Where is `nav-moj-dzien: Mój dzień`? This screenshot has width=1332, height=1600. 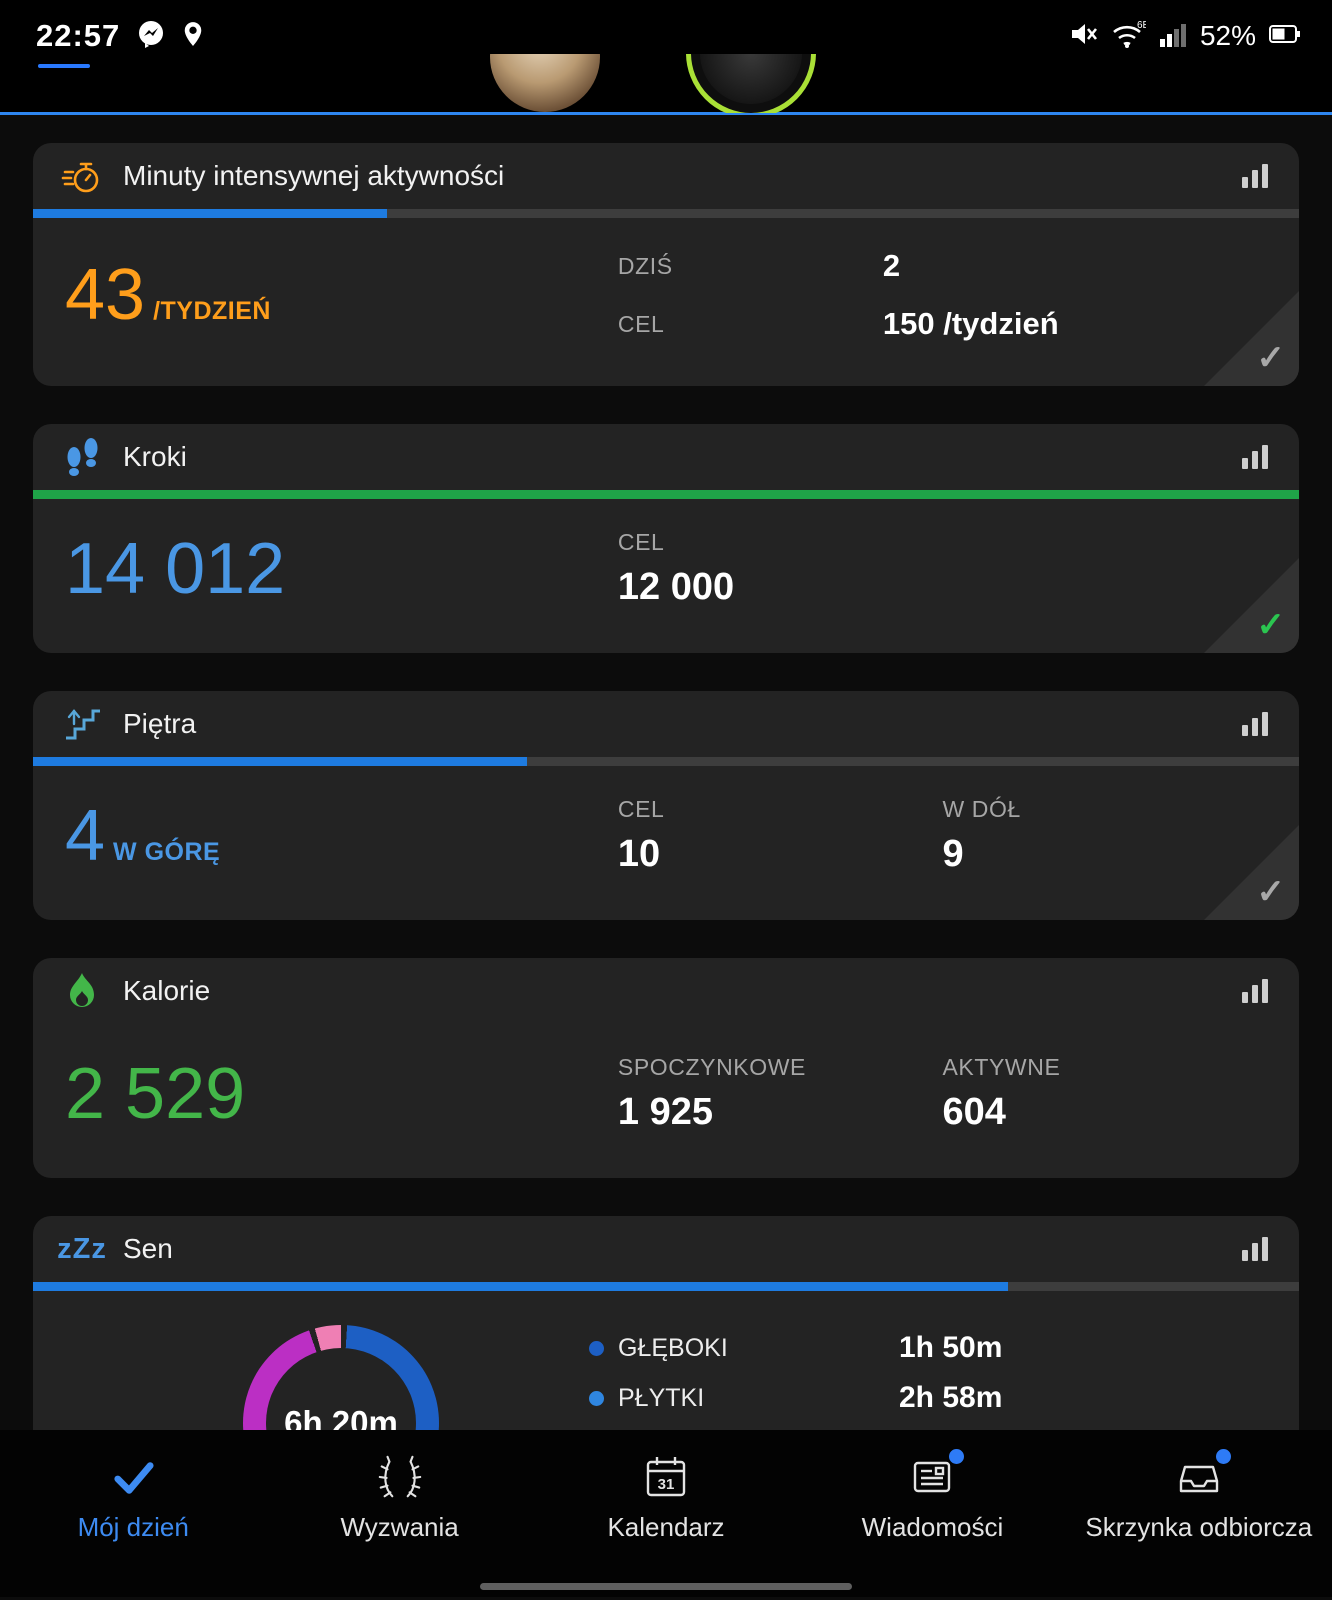
nav-moj-dzien: Mój dzień is located at coordinates (133, 1524).